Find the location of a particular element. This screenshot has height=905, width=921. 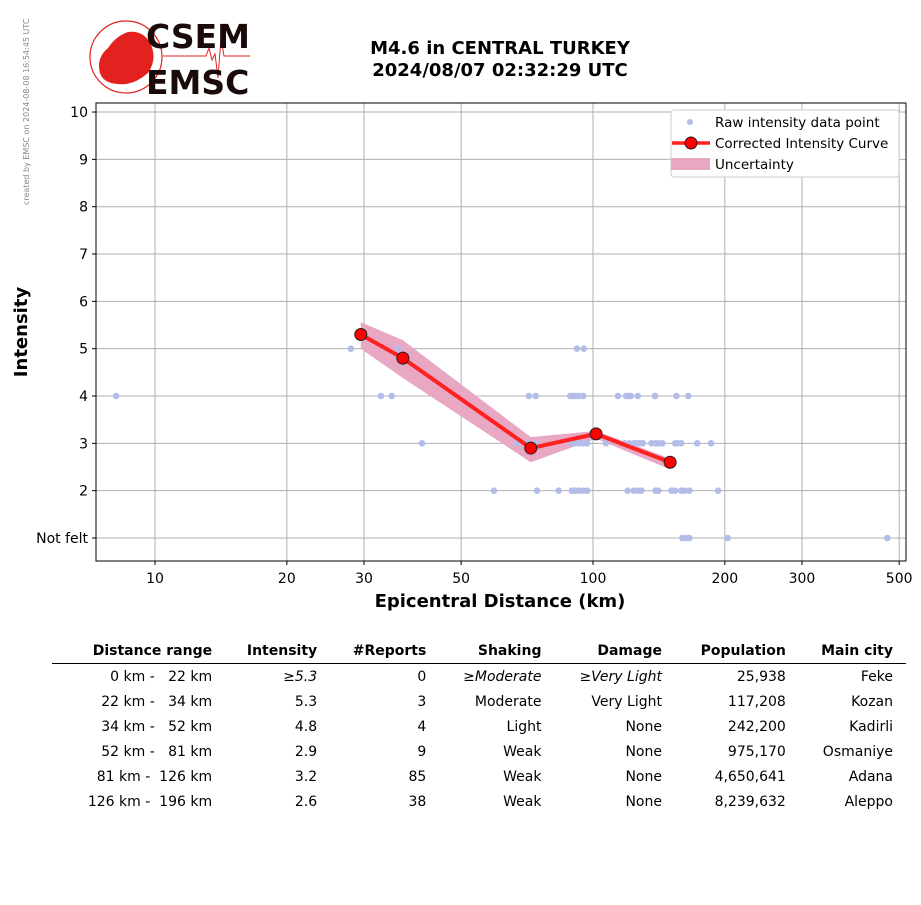

cell-population: 242,200 is located at coordinates (756, 726).